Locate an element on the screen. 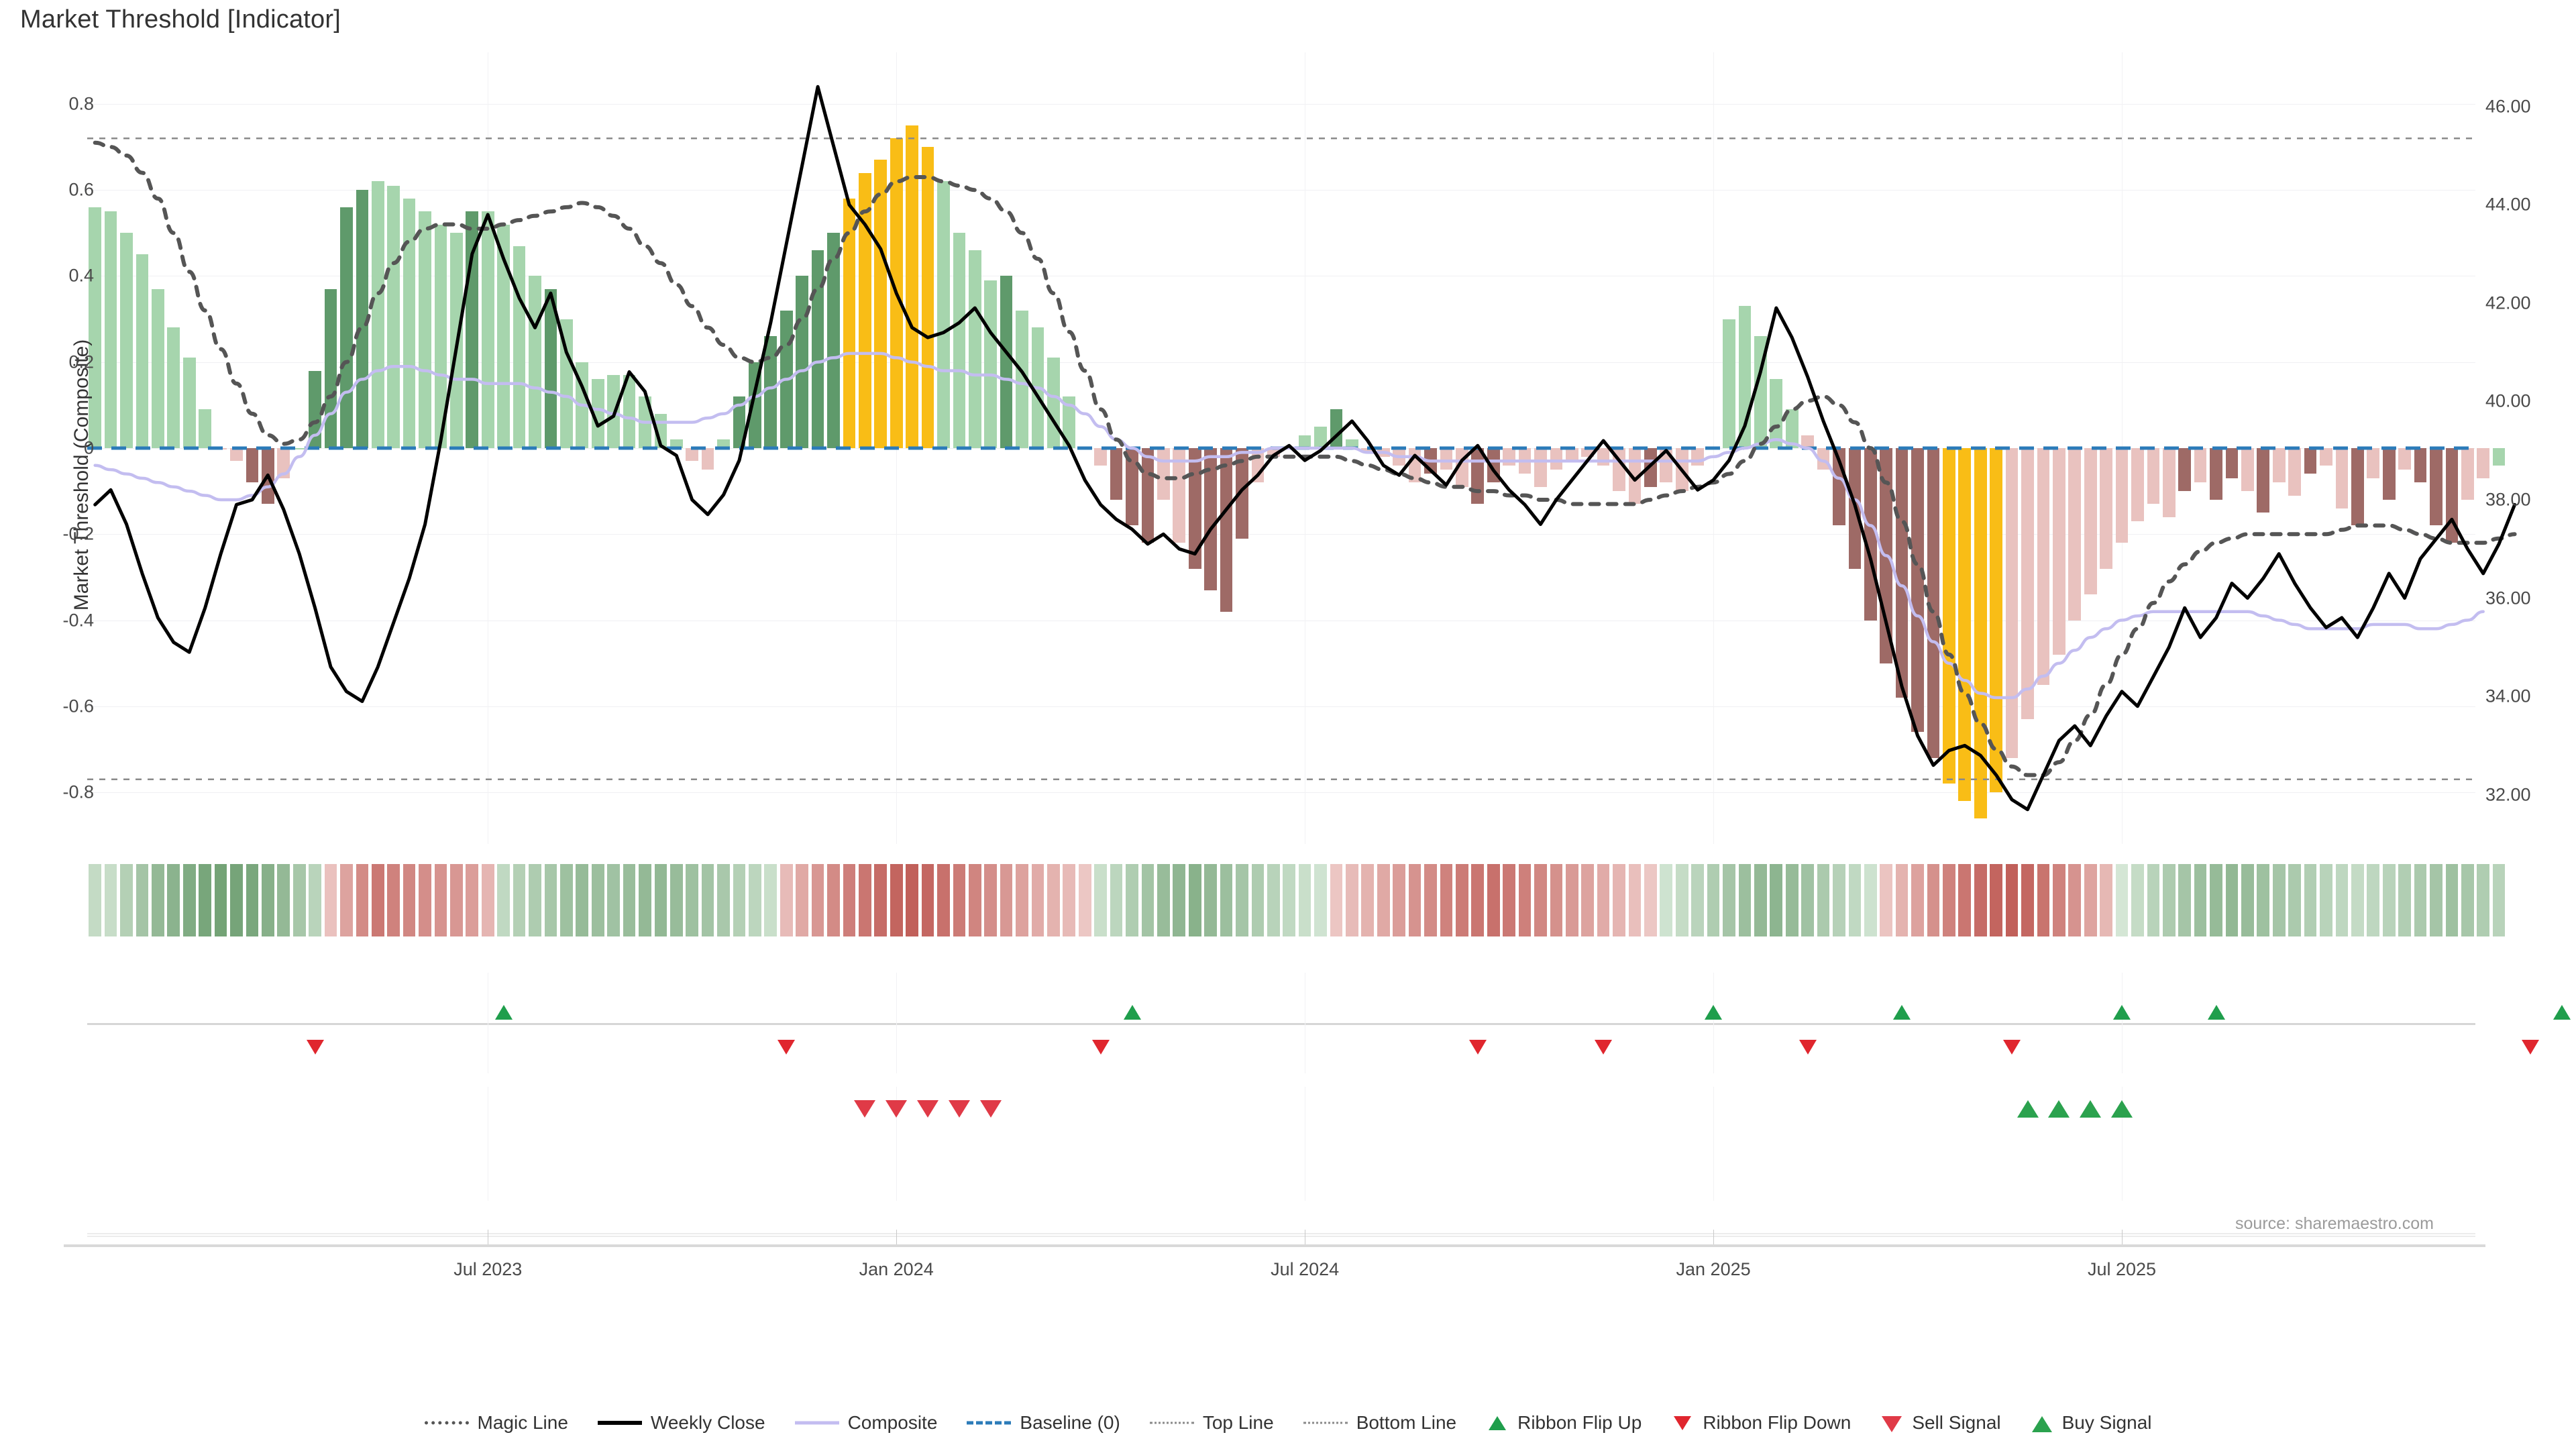 This screenshot has width=2576, height=1449. y-axis-tick-right: 42.00 is located at coordinates (2508, 302).